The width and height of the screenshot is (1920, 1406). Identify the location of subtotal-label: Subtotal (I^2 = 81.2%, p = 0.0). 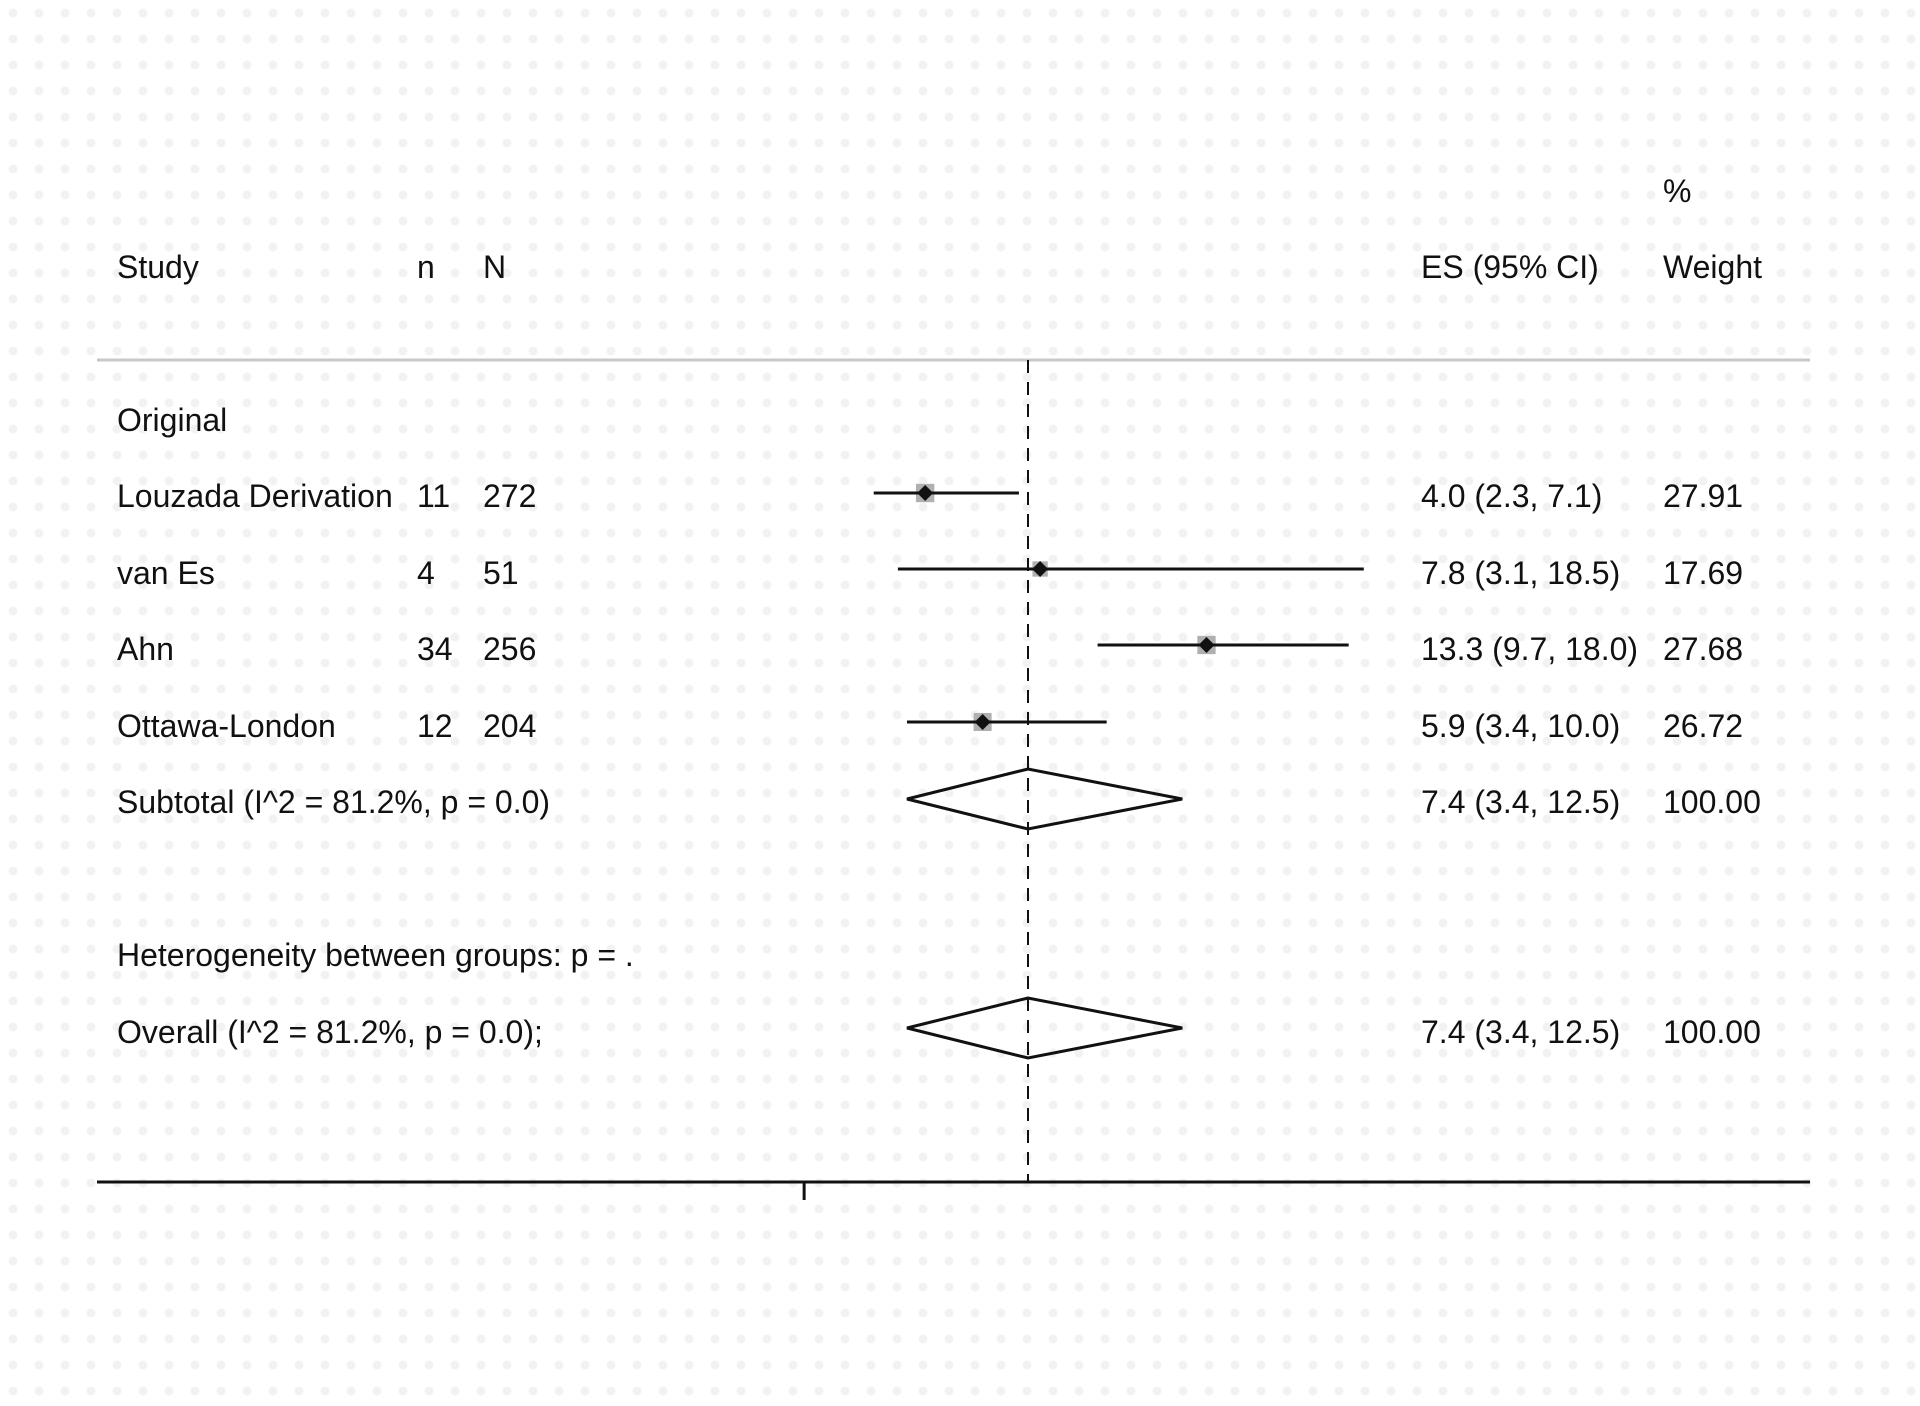
(333, 802).